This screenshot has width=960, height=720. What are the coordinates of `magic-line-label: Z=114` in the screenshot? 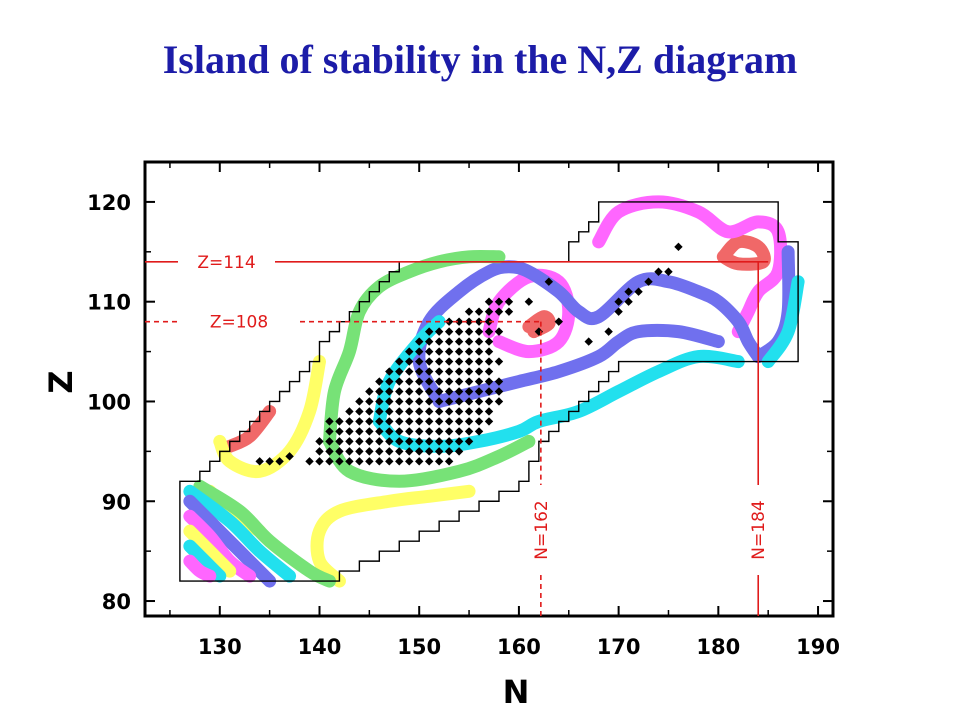 It's located at (226, 263).